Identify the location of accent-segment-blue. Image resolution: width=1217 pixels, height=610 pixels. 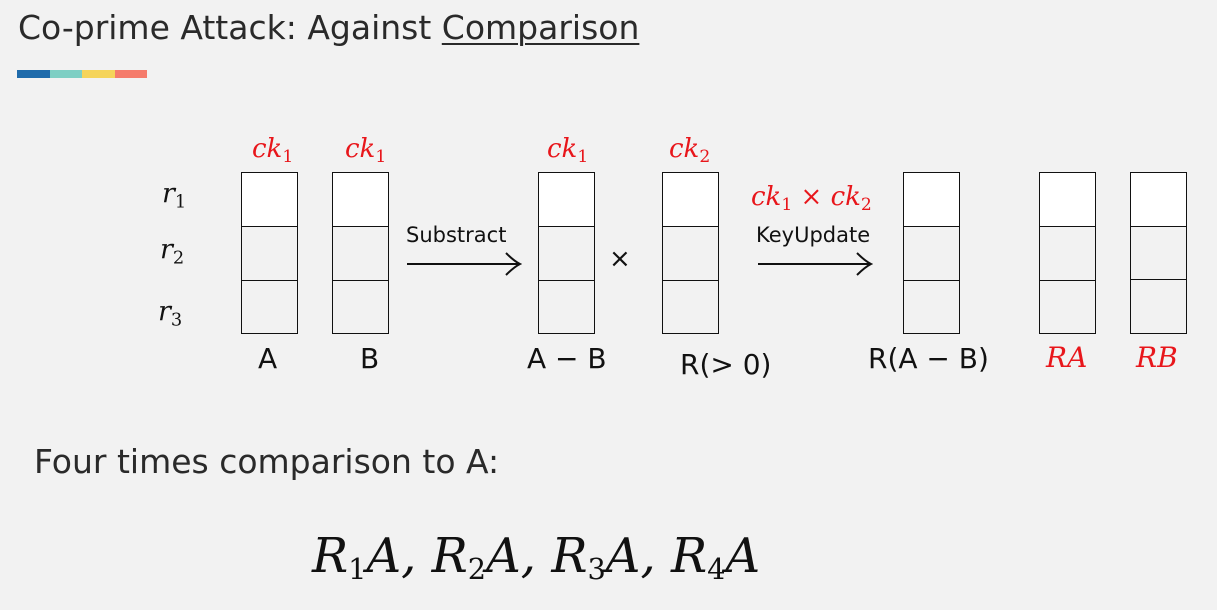
(33, 74).